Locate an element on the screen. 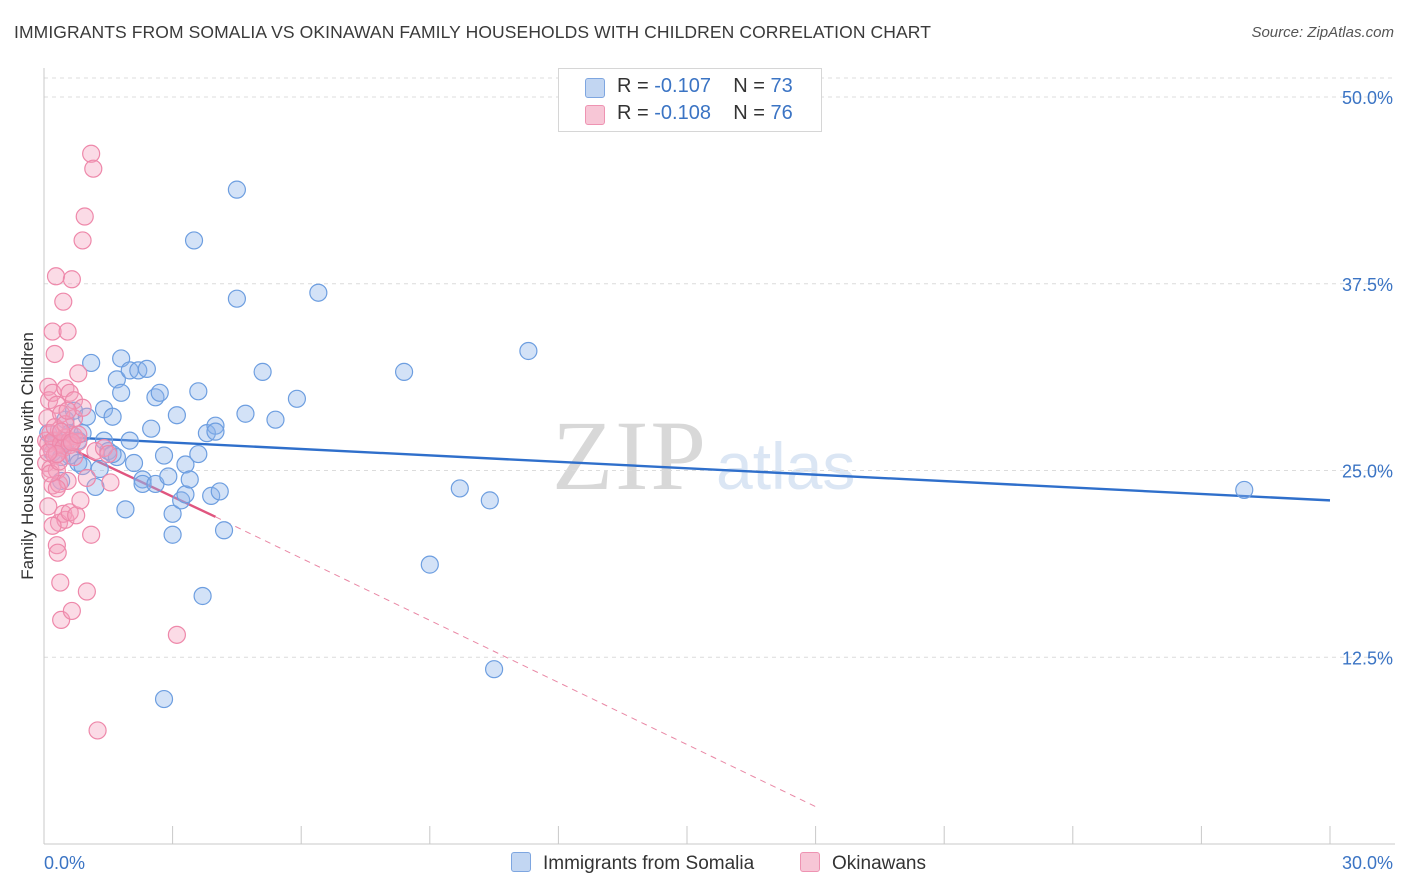  y-axis-label: Family Households with Children is located at coordinates (27, 456).